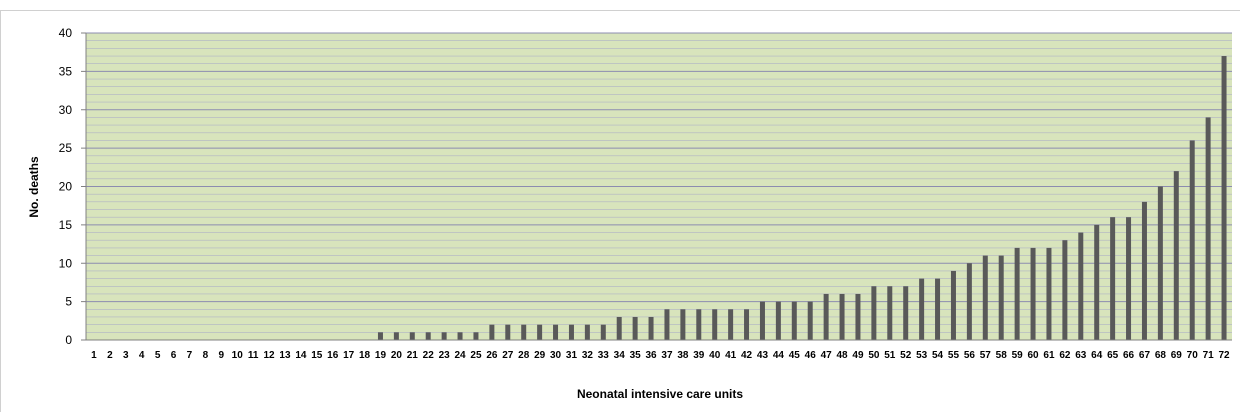  Describe the element at coordinates (572, 355) in the screenshot. I see `x-tick-label: 31` at that location.